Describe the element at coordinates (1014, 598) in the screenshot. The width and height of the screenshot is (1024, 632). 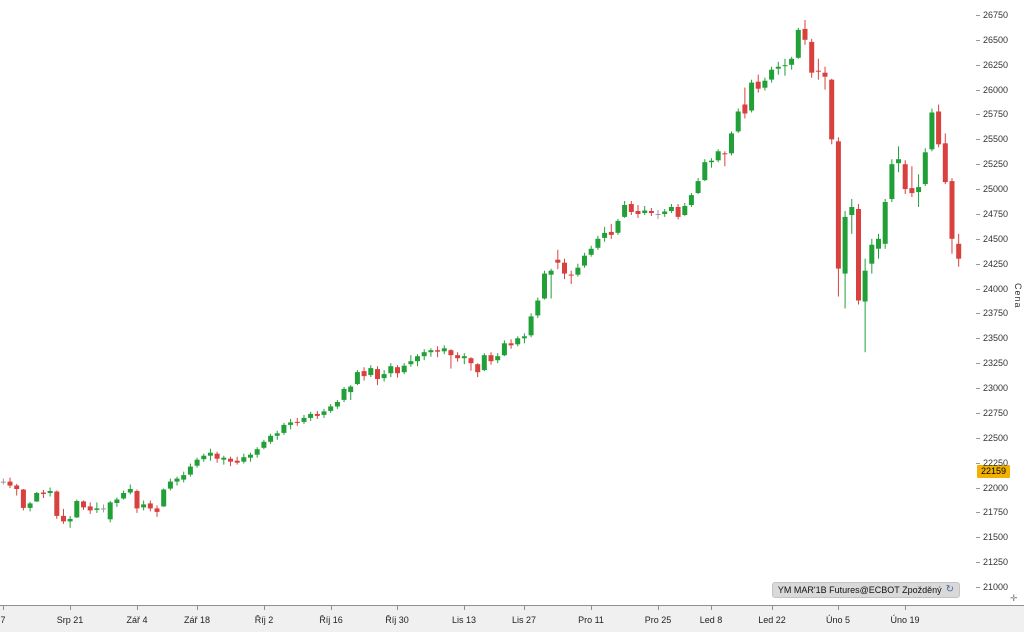
I see `pan-icon: ✛` at that location.